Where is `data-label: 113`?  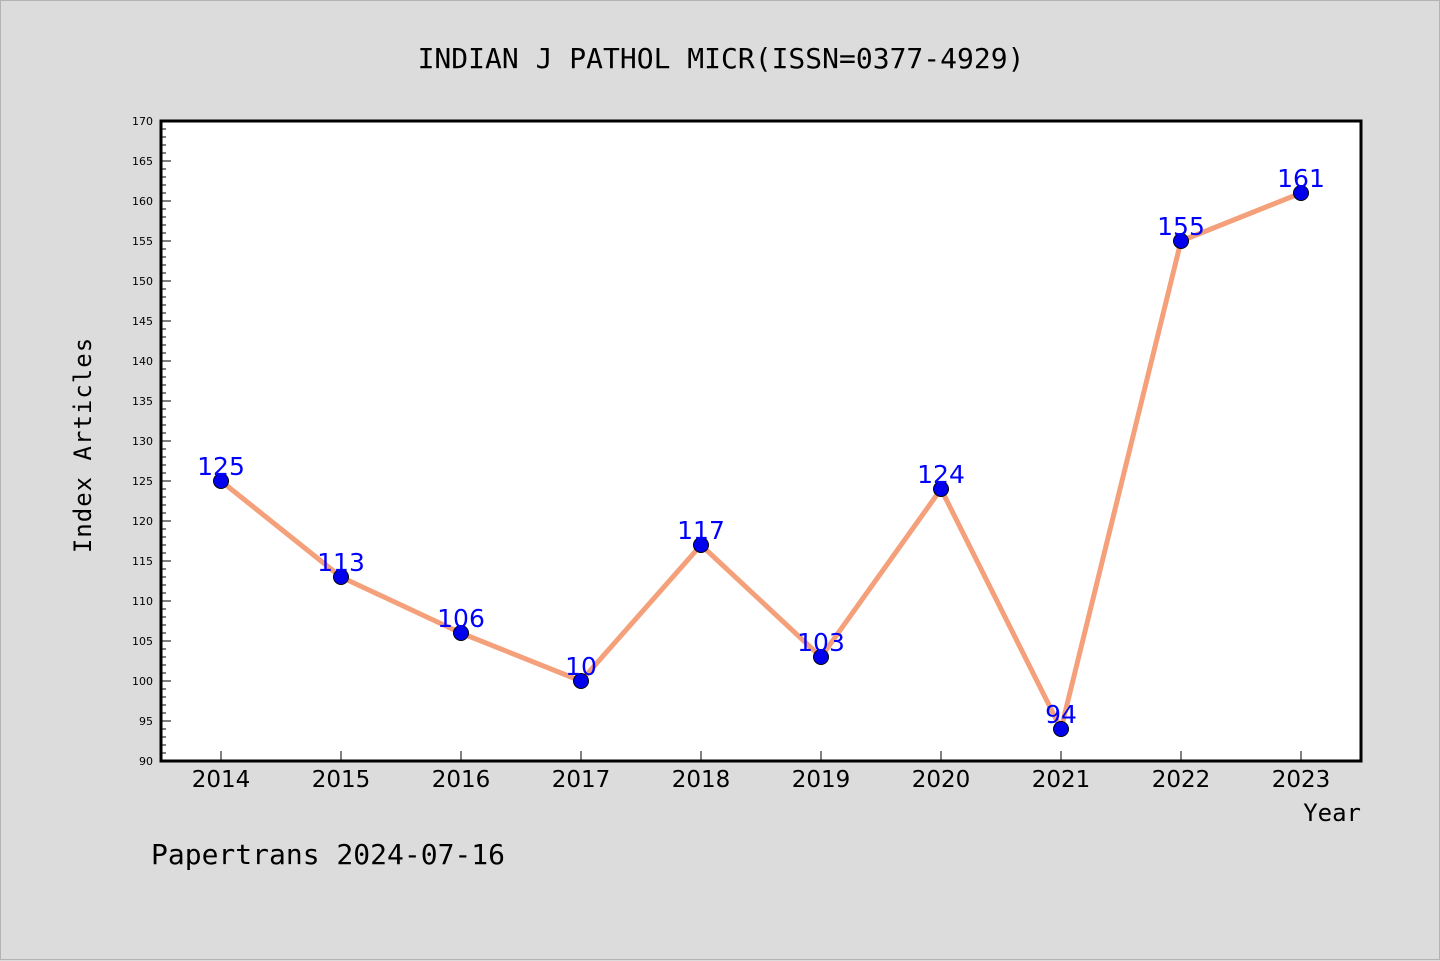 data-label: 113 is located at coordinates (341, 562).